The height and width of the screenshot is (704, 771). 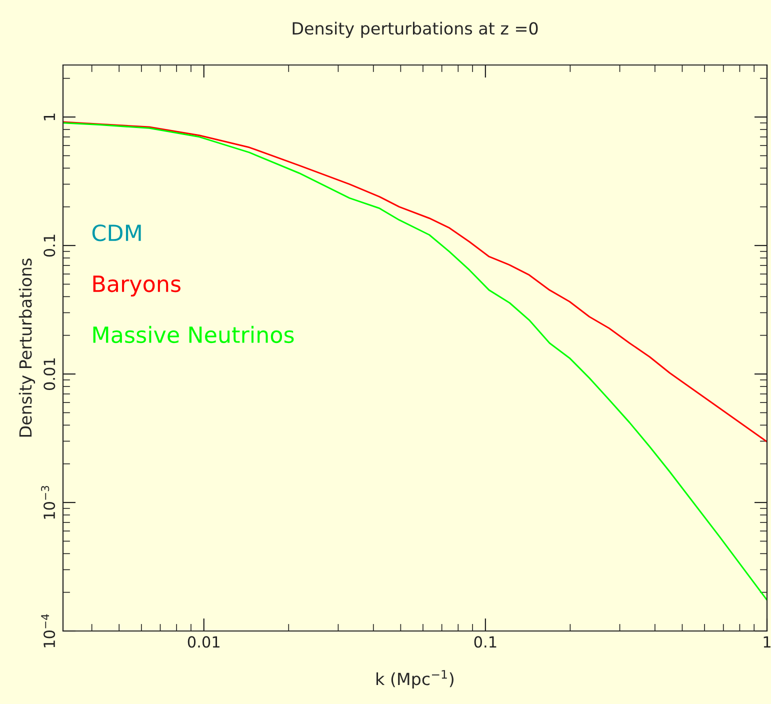 I want to click on text: Massive Neutrinos, so click(x=193, y=335).